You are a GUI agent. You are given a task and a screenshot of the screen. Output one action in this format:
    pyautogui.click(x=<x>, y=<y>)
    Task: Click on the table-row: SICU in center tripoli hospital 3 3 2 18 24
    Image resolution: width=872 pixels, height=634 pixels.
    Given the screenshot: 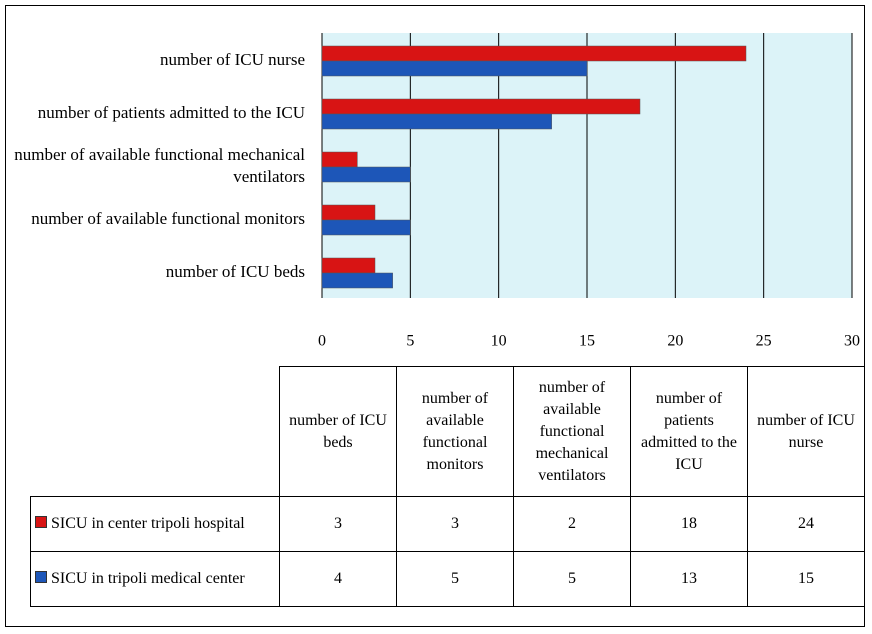 What is the action you would take?
    pyautogui.click(x=447, y=524)
    